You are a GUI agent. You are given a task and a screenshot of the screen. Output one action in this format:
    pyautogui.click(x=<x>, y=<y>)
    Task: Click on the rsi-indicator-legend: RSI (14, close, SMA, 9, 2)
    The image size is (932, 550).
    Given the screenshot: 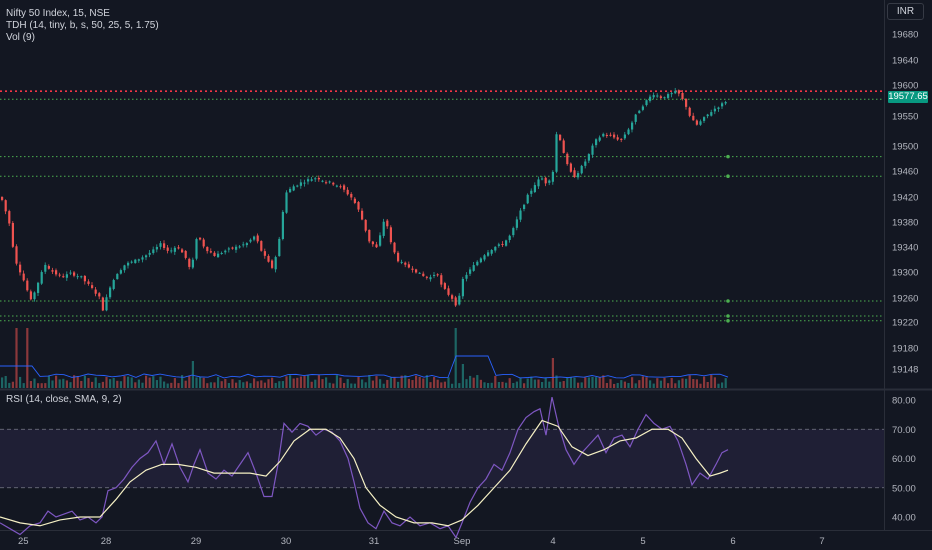 What is the action you would take?
    pyautogui.click(x=64, y=399)
    